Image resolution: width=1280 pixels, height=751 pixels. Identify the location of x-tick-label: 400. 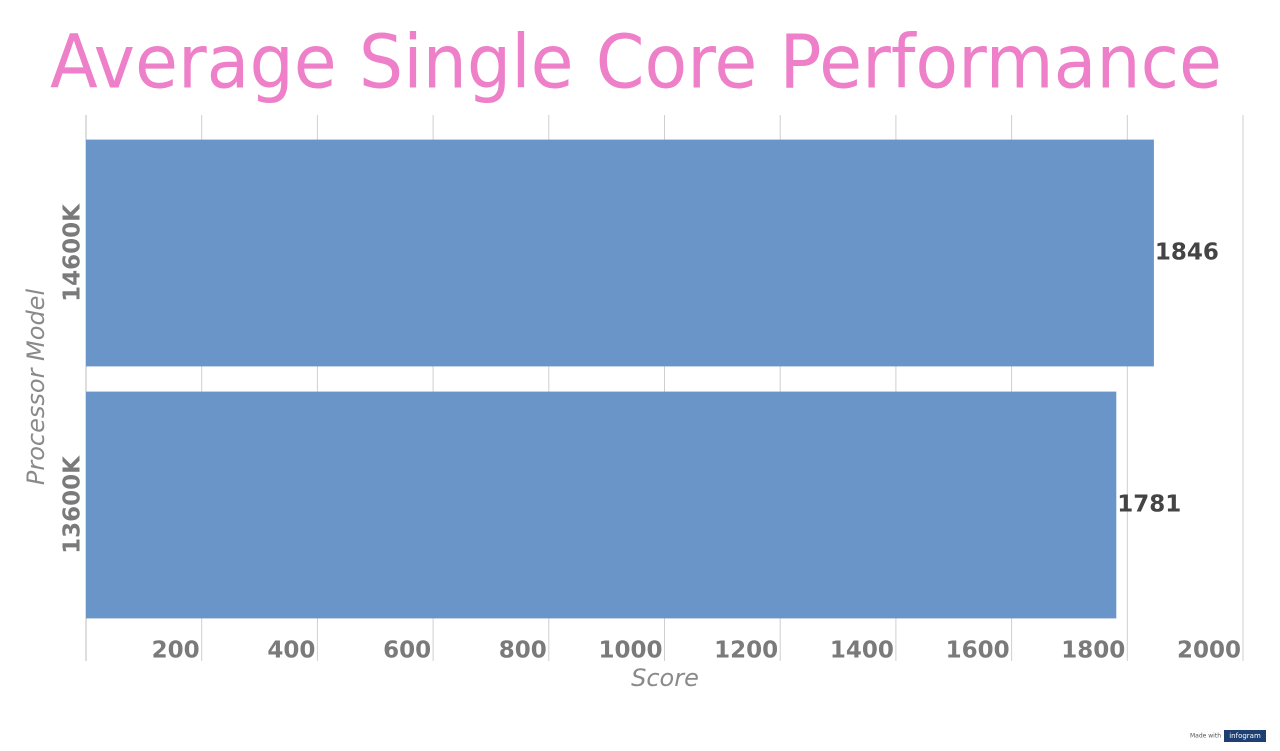
(291, 651).